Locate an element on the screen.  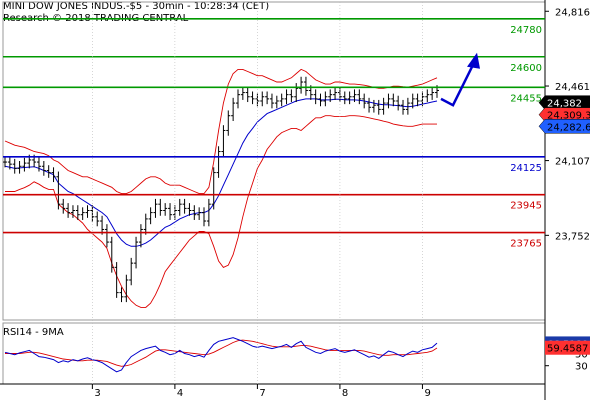
rsi-ma-value-badge-label: 59.4587 is located at coordinates (567, 349).